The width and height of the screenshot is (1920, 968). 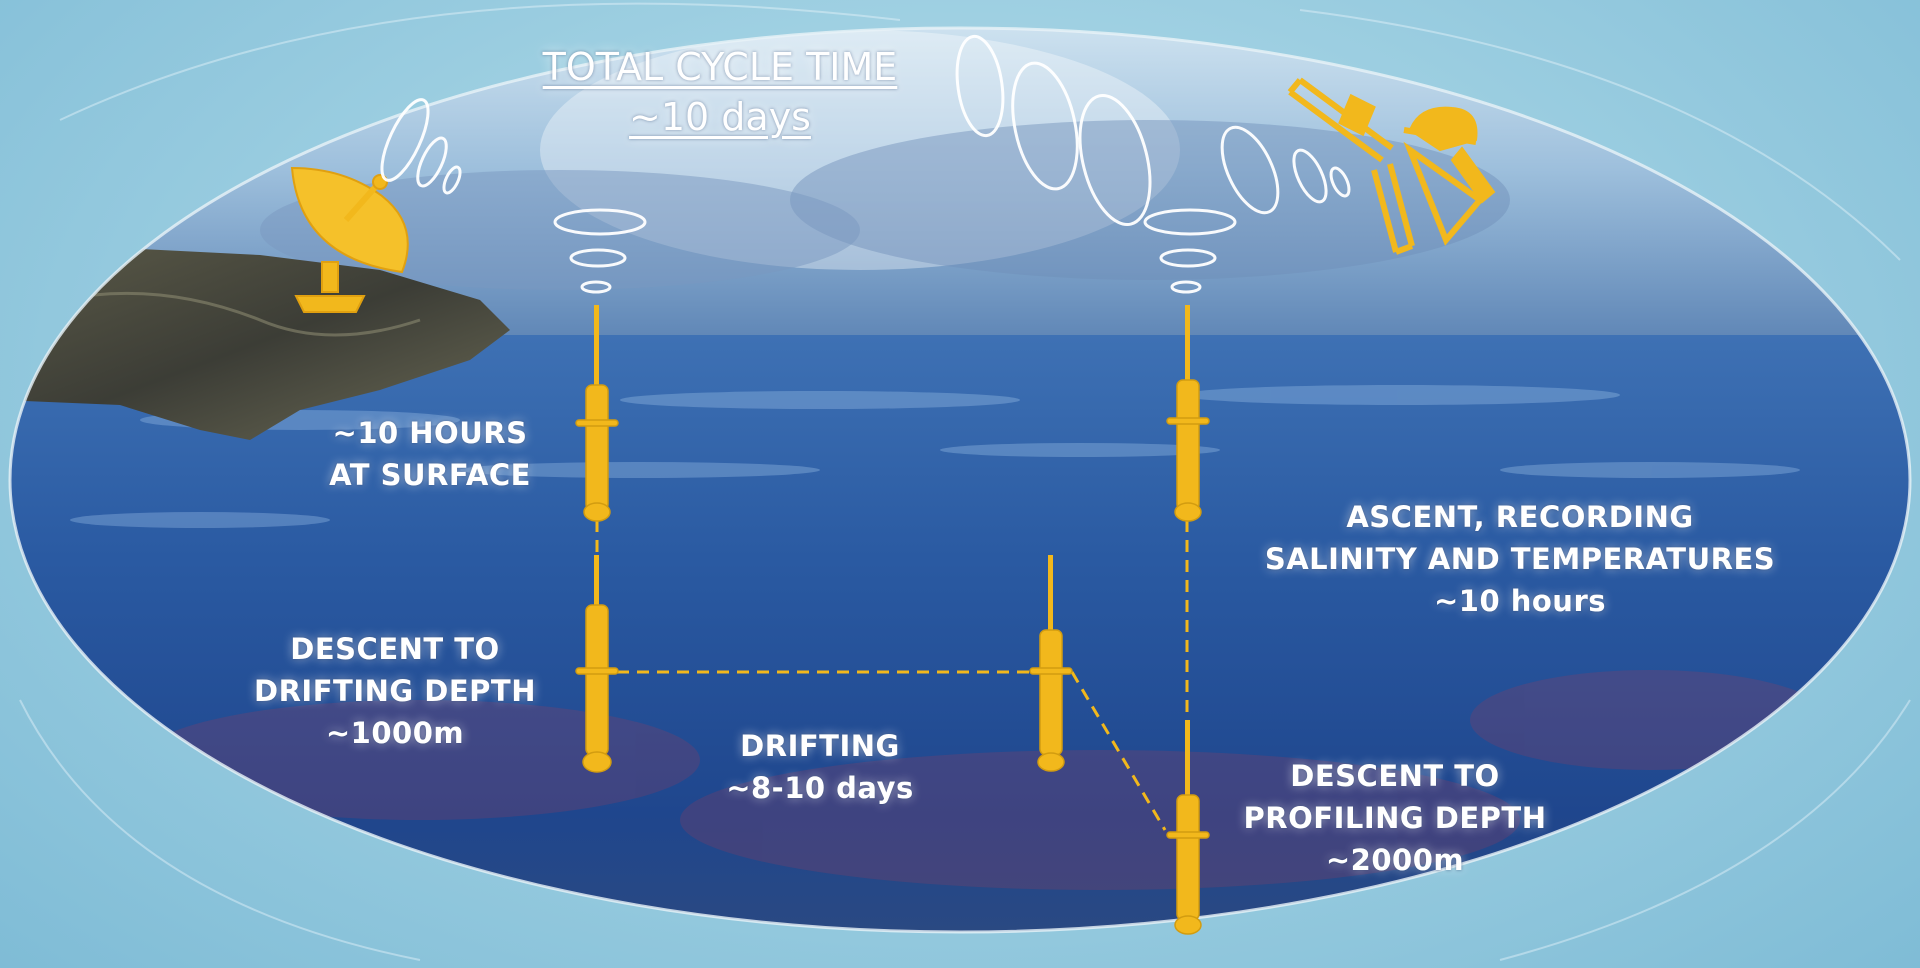 What do you see at coordinates (820, 746) in the screenshot?
I see `label-line: DRIFTING` at bounding box center [820, 746].